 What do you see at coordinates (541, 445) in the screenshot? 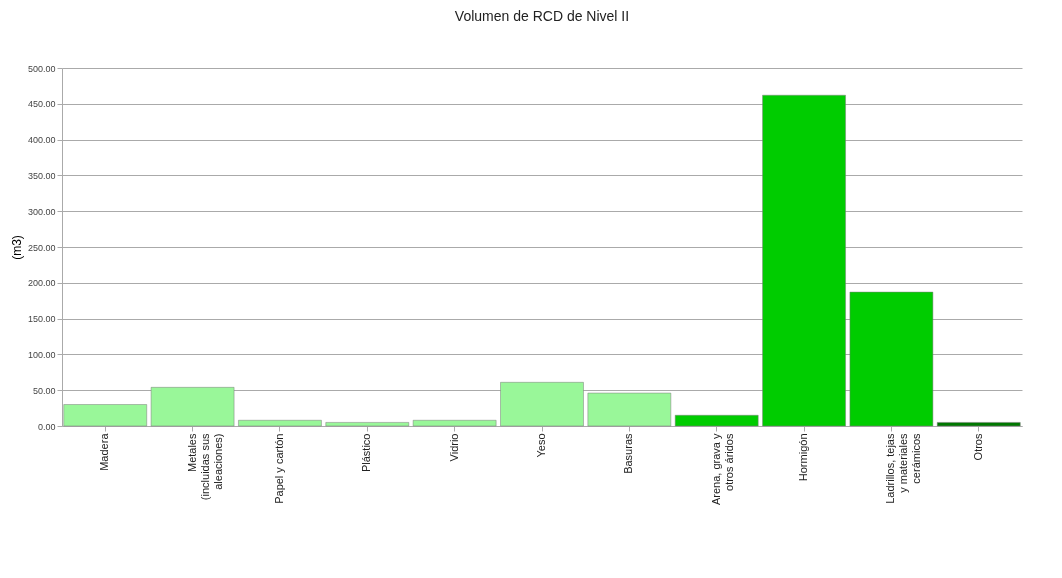
I see `x-tick-label: Yeso` at bounding box center [541, 445].